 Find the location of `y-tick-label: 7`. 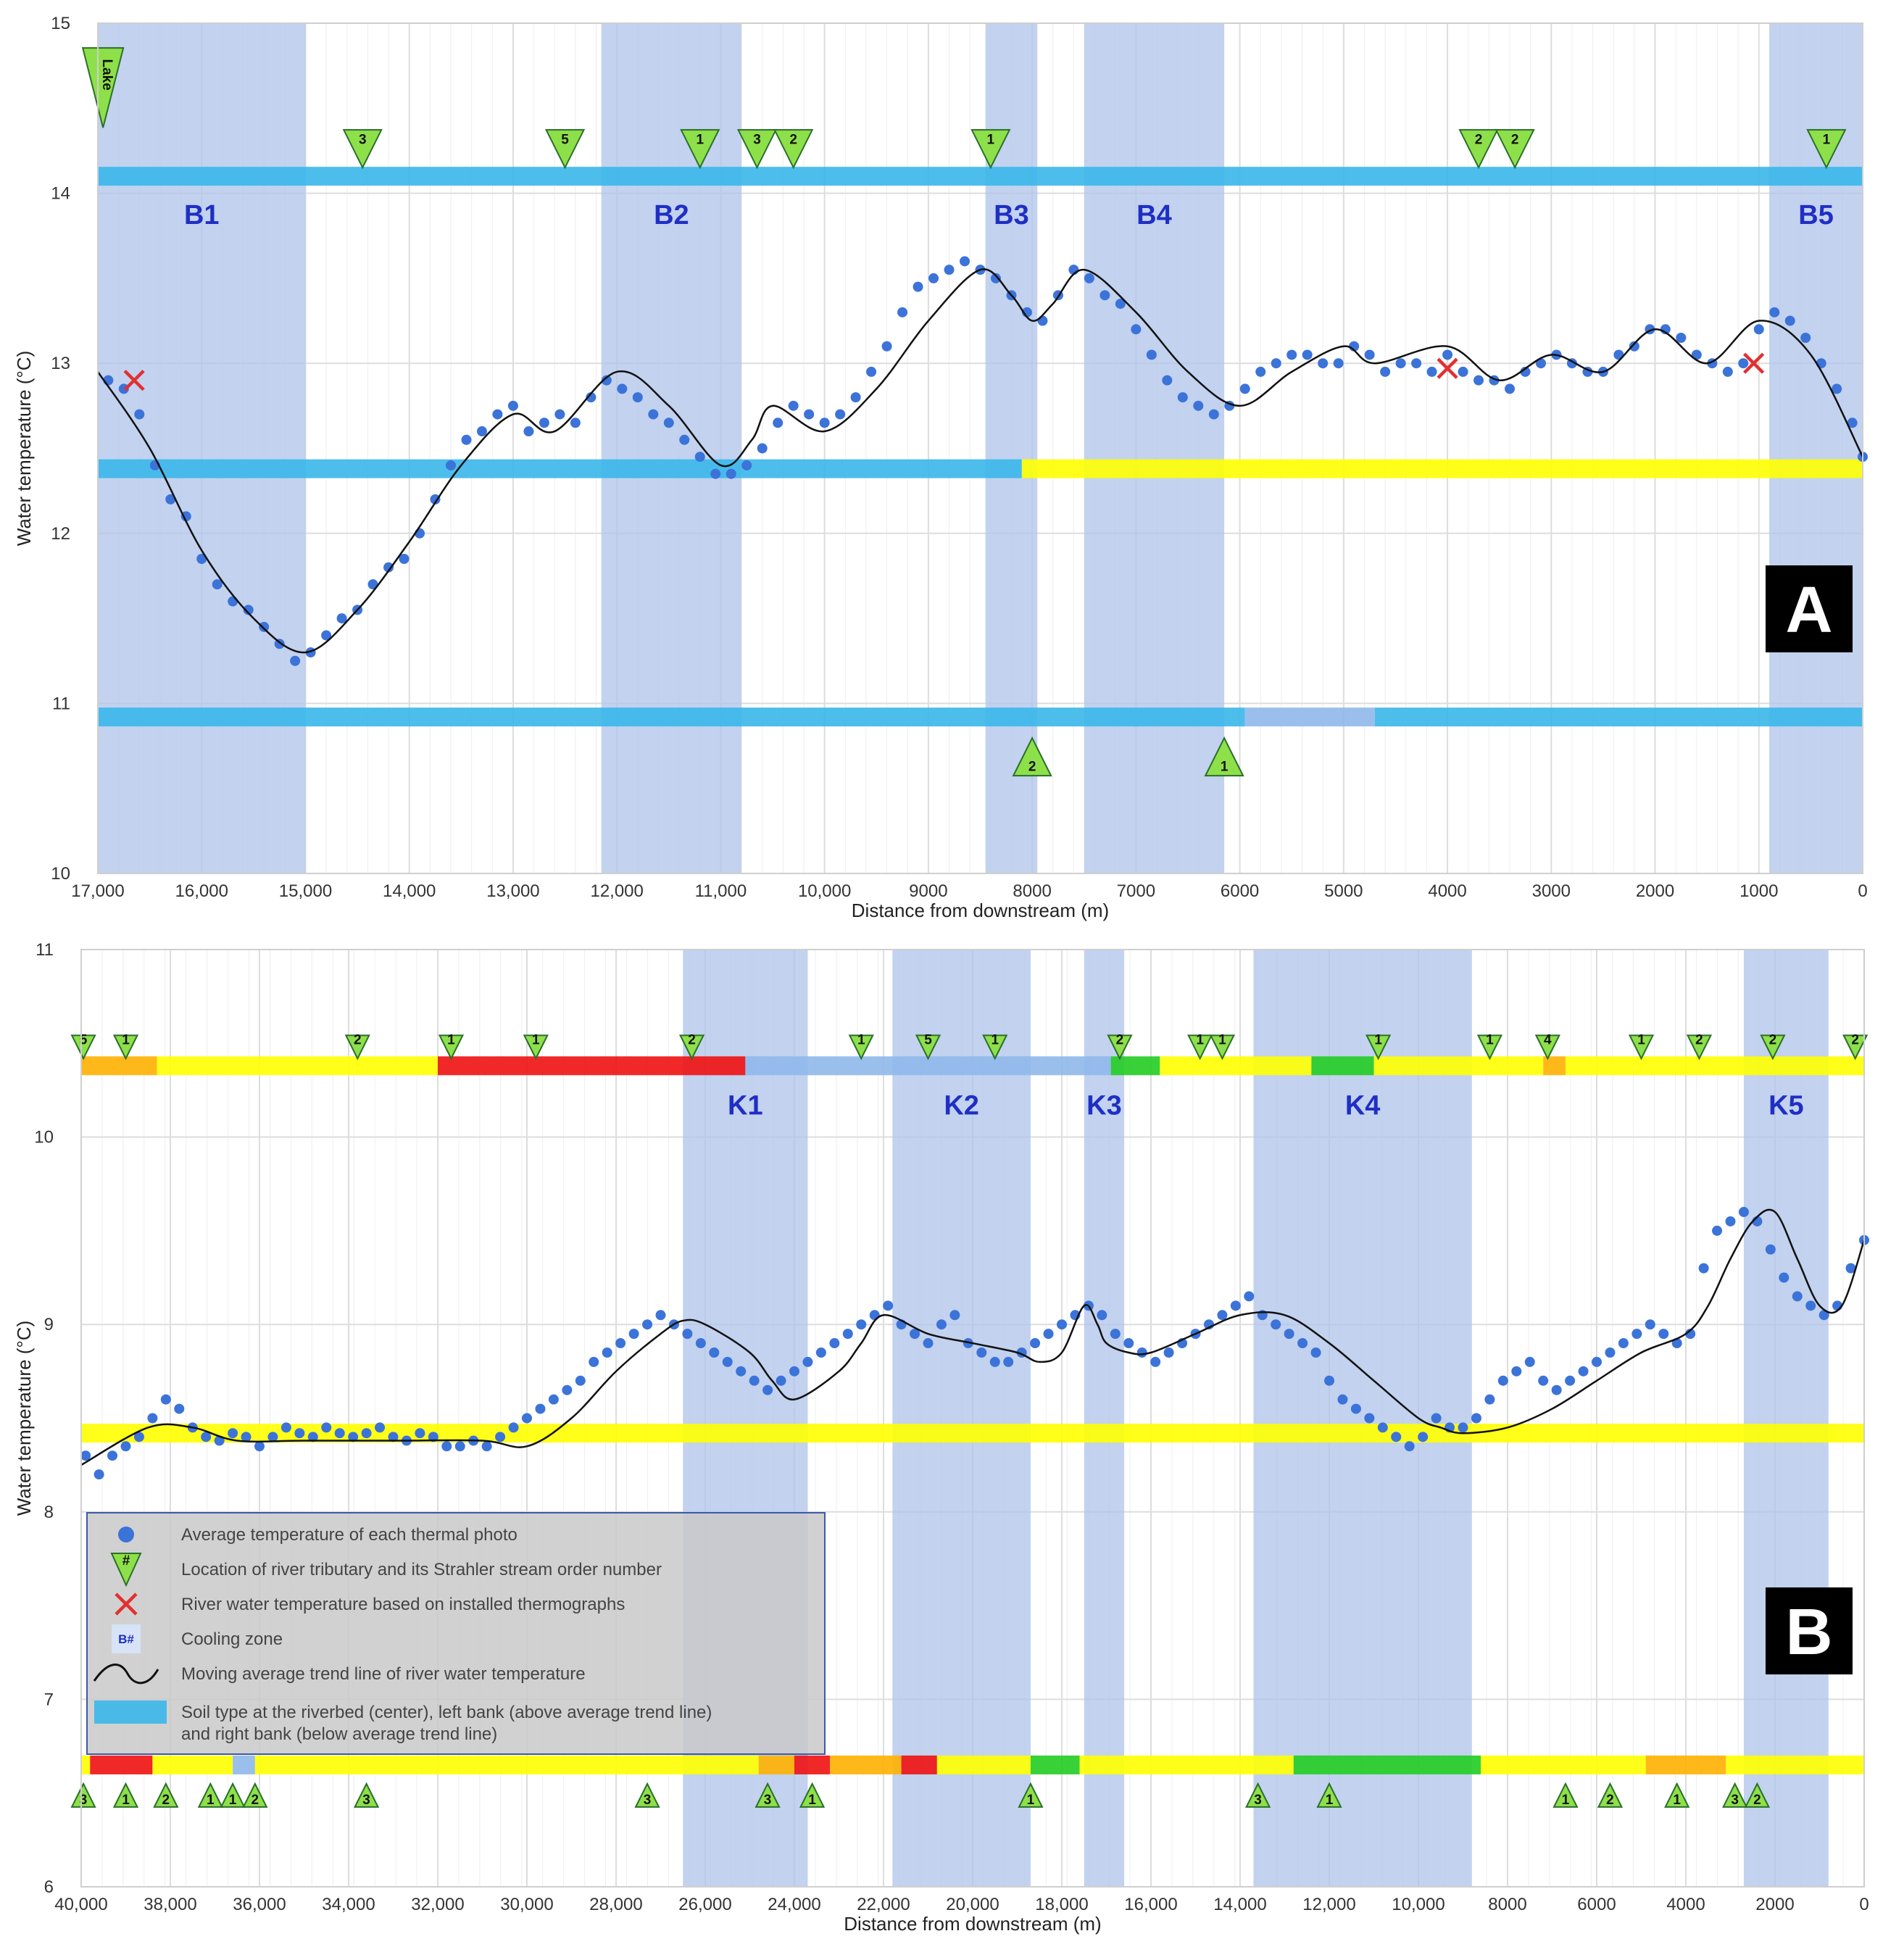

y-tick-label: 7 is located at coordinates (49, 1699).